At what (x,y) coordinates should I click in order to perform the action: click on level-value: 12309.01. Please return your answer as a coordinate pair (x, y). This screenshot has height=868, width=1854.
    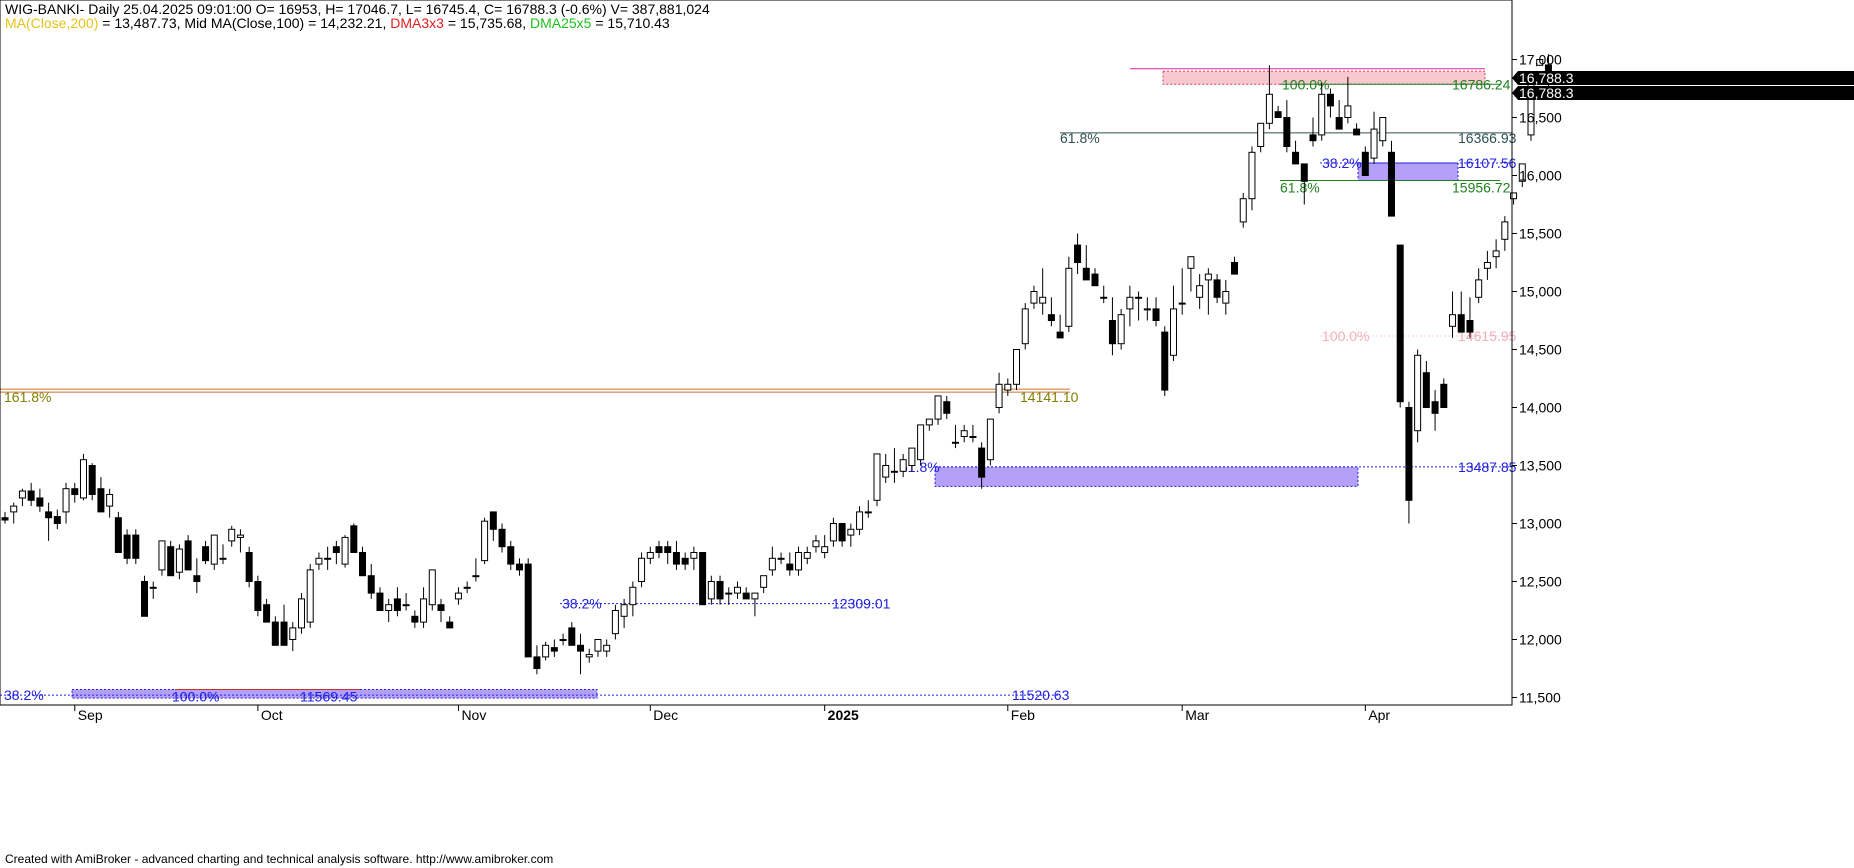
    Looking at the image, I should click on (861, 604).